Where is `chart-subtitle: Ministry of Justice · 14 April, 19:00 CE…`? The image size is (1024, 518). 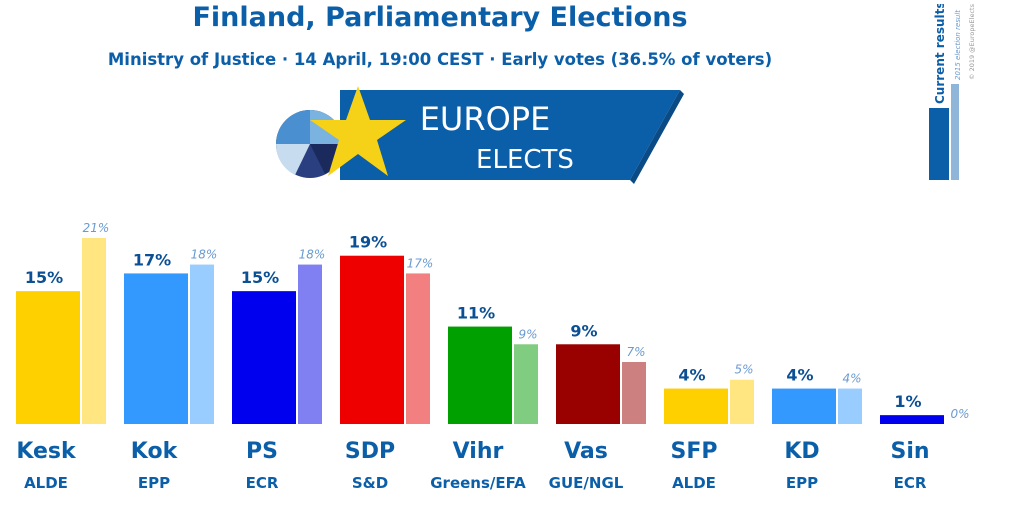 chart-subtitle: Ministry of Justice · 14 April, 19:00 CE… is located at coordinates (440, 59).